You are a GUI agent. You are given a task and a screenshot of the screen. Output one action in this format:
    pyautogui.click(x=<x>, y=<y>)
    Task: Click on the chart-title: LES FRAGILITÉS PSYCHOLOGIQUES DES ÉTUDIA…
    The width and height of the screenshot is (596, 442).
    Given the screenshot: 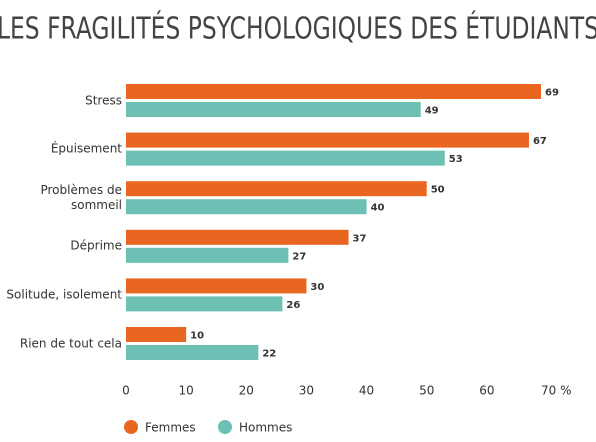 What is the action you would take?
    pyautogui.click(x=298, y=29)
    